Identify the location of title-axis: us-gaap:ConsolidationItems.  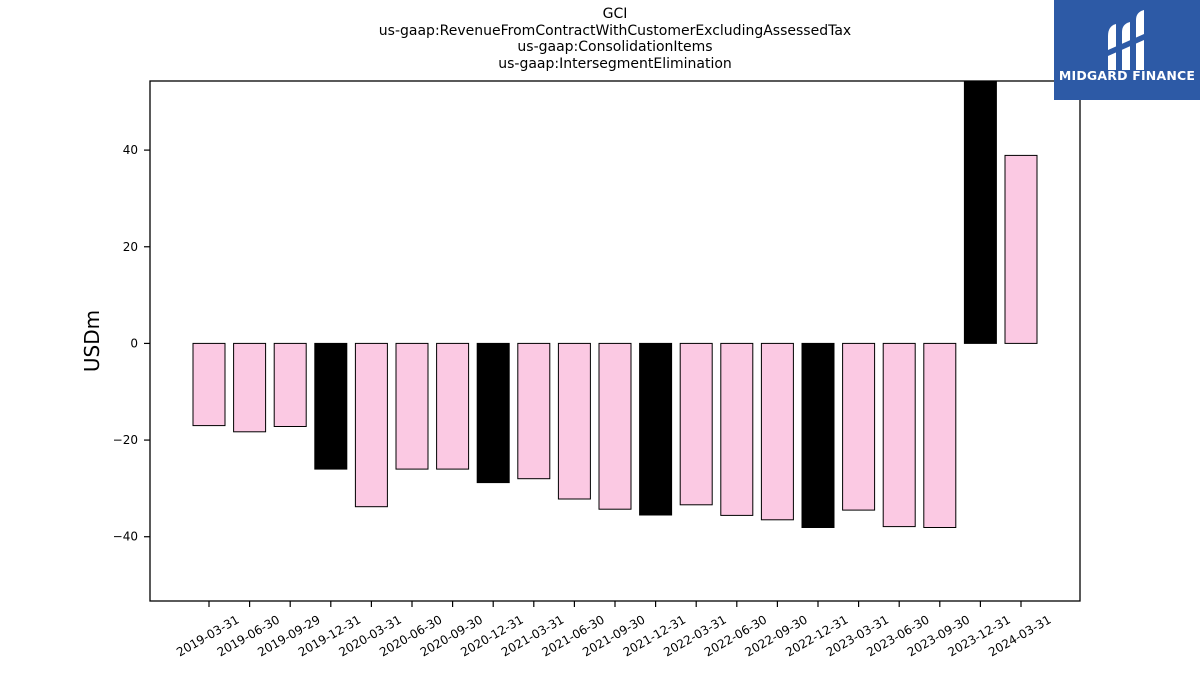
(615, 47).